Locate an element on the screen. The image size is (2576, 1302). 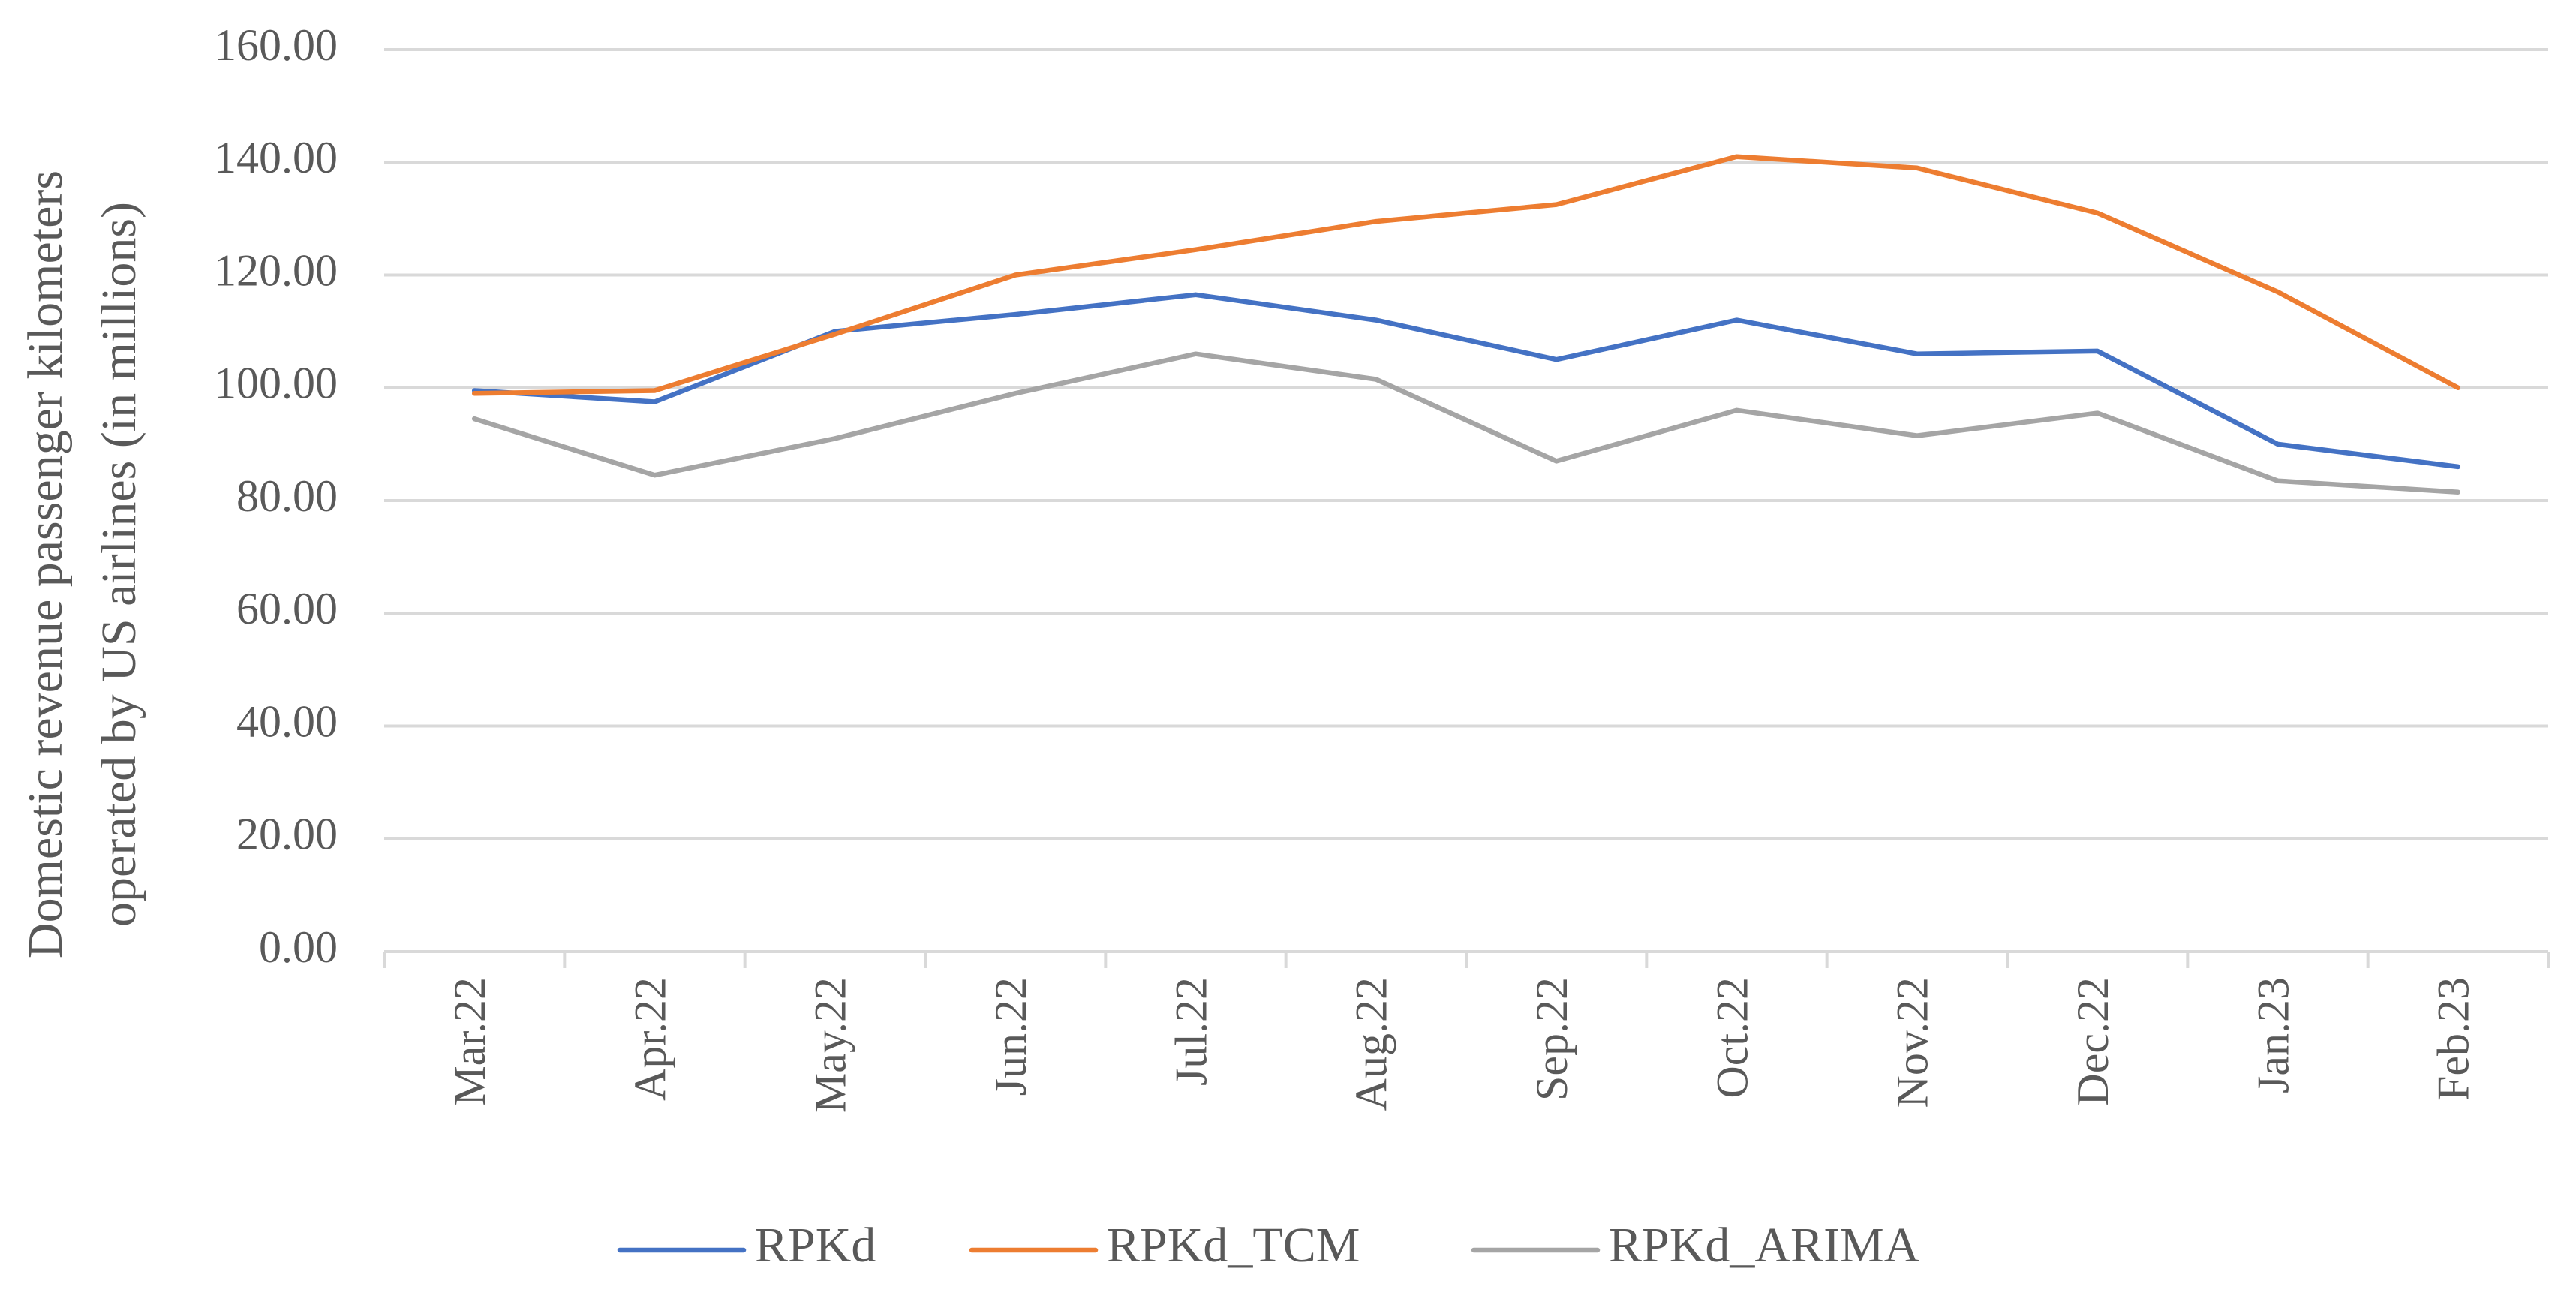
legend-label: RPKd is located at coordinates (815, 1245).